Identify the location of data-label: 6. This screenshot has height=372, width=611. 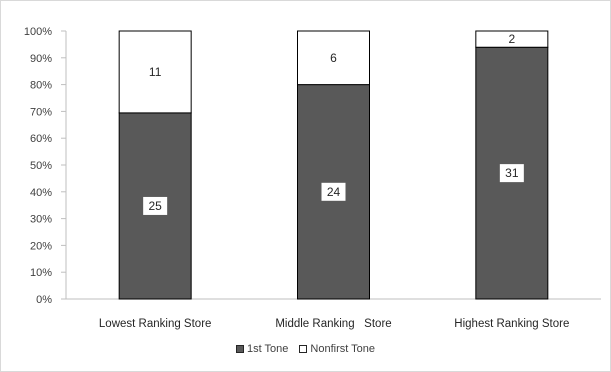
(333, 58).